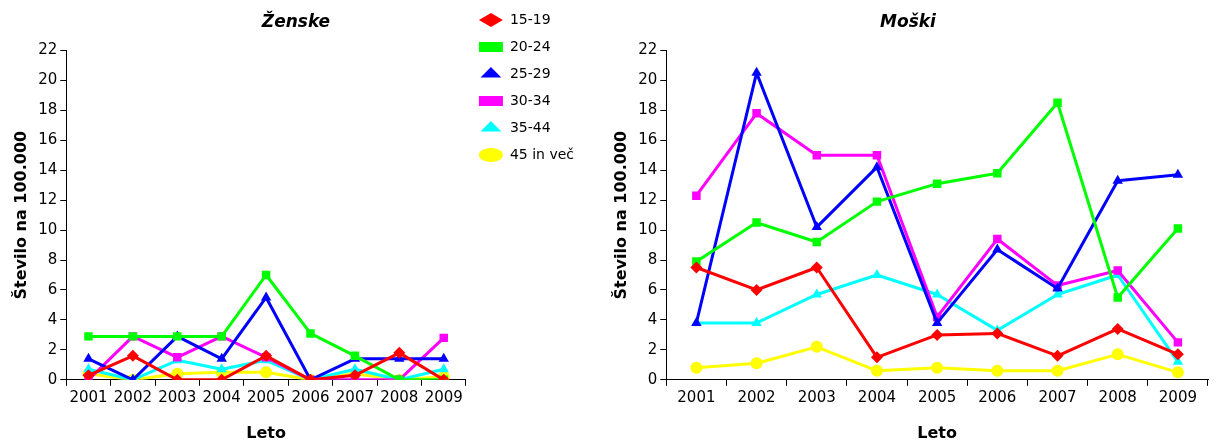 This screenshot has width=1224, height=447. Describe the element at coordinates (530, 18) in the screenshot. I see `legend-label: 15-19` at that location.